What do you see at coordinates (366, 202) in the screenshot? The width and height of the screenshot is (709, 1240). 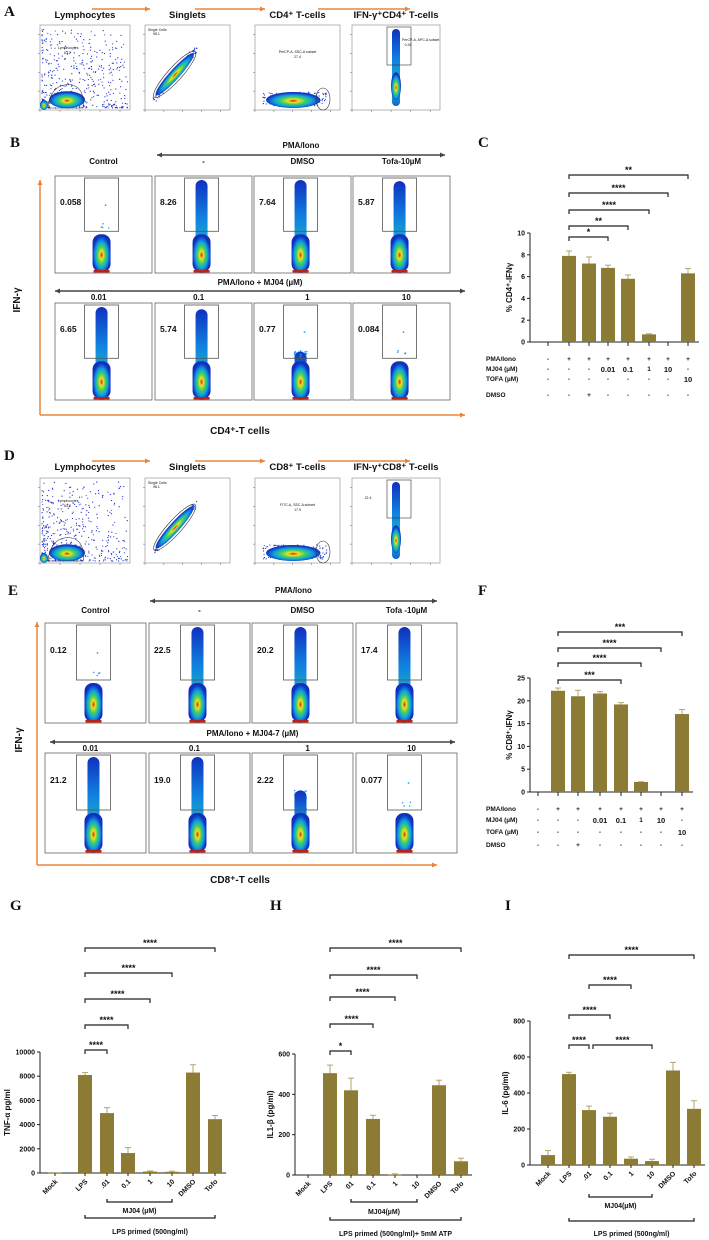 I see `gate-percentage: 5.87` at bounding box center [366, 202].